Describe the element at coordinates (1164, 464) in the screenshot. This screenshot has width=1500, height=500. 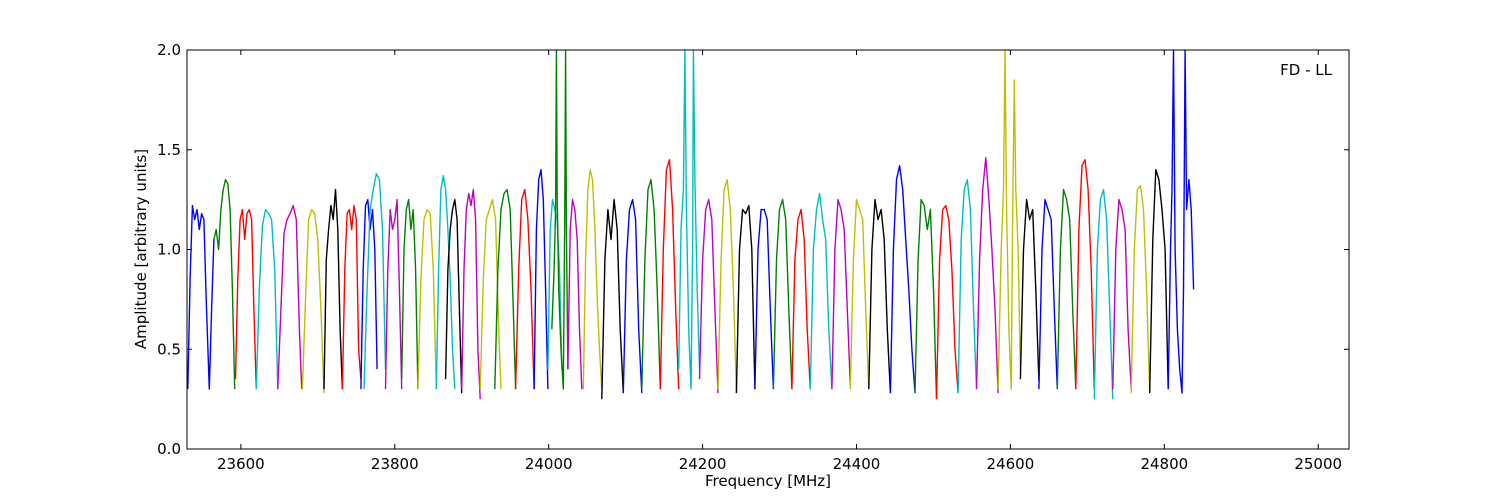
I see `x-tick-label-6: 24800` at that location.